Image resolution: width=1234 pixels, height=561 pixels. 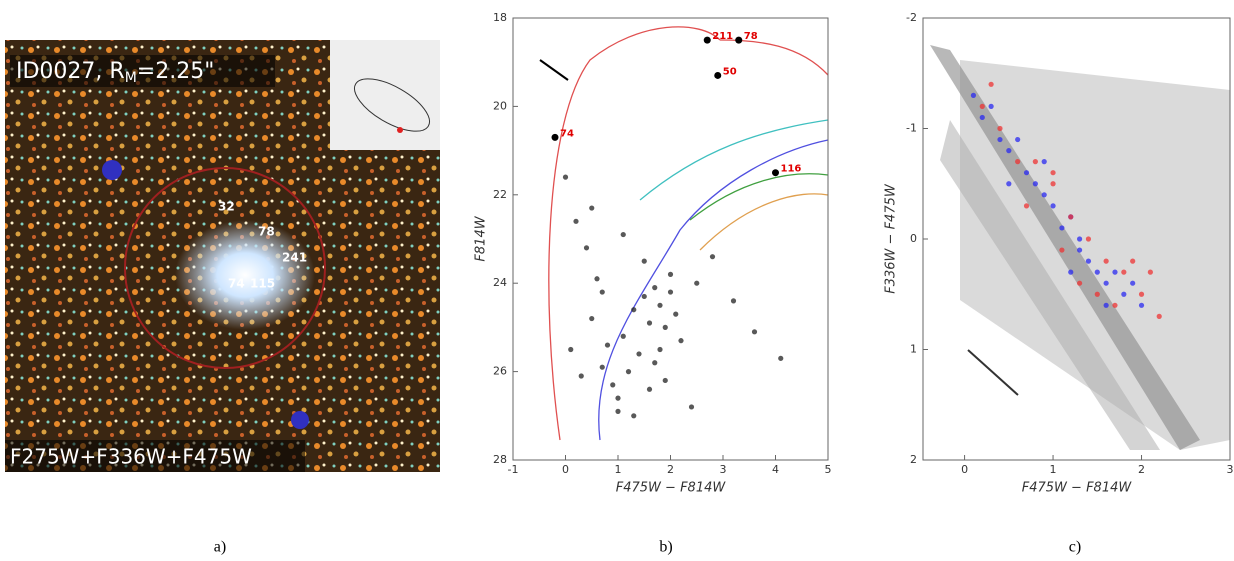 What do you see at coordinates (131, 78) in the screenshot?
I see `id-sub: M` at bounding box center [131, 78].